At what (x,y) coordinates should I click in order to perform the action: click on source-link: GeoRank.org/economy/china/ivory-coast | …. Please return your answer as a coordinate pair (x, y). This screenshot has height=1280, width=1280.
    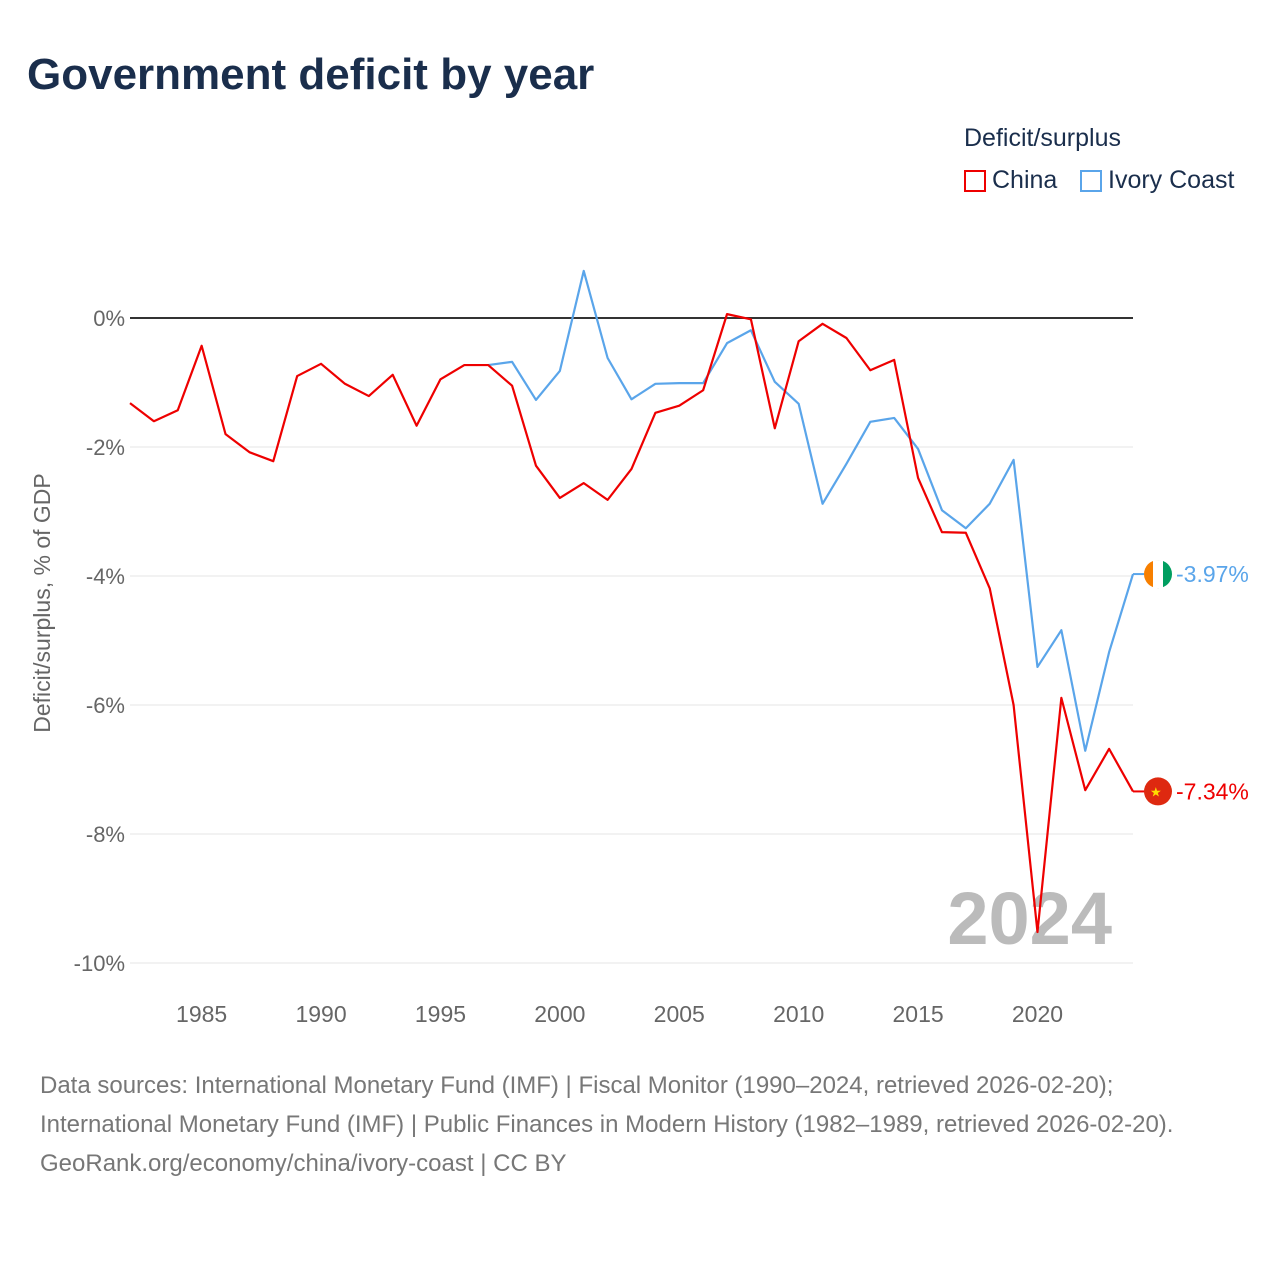
    Looking at the image, I should click on (303, 1163).